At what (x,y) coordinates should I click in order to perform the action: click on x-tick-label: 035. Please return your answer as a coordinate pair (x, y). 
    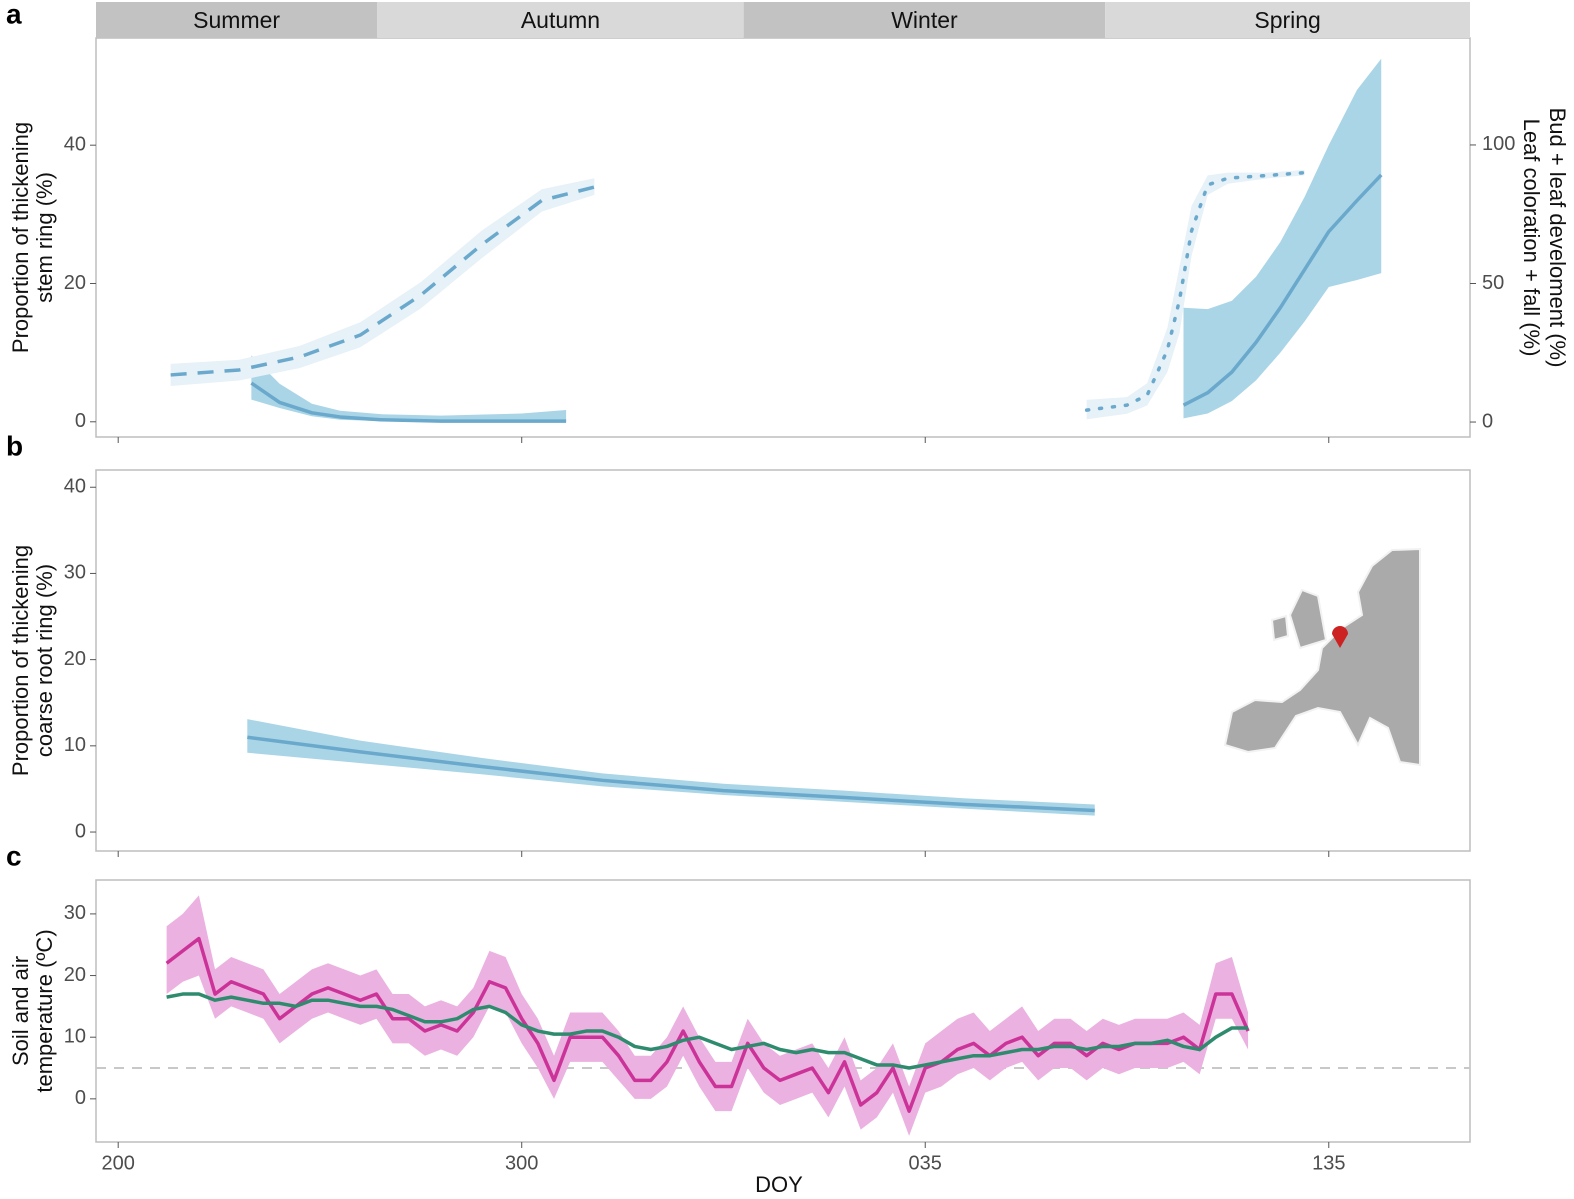
    Looking at the image, I should click on (925, 1163).